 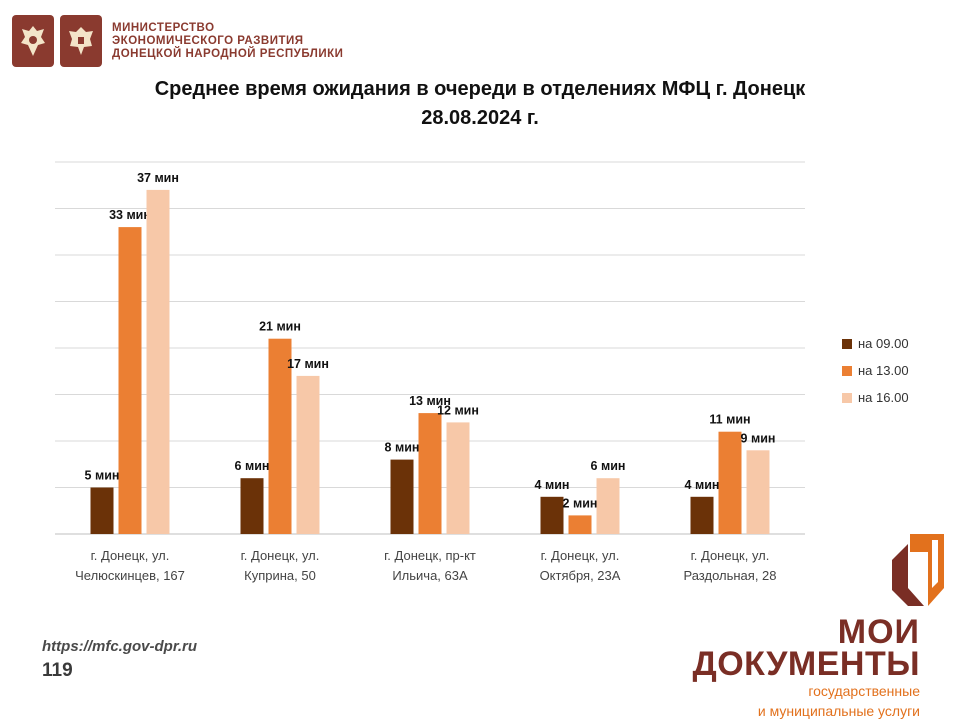 I want to click on chart-legend: на 09.00 на 13.00 на 16.00, so click(x=875, y=370).